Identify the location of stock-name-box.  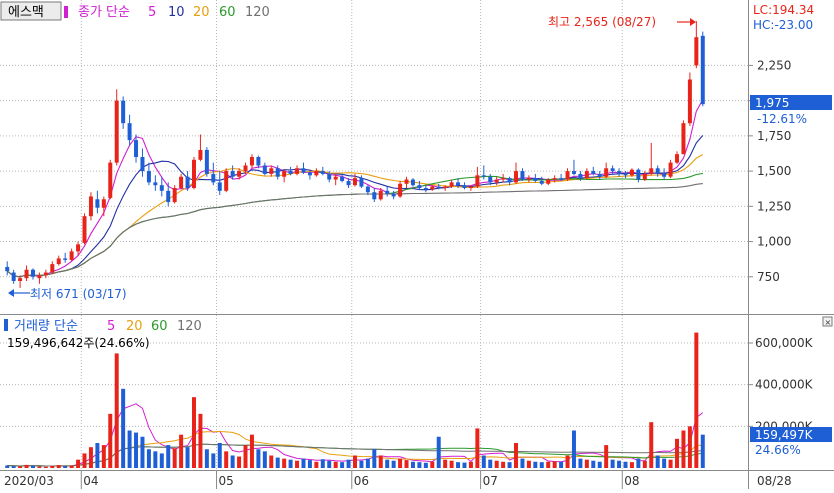
(31, 11).